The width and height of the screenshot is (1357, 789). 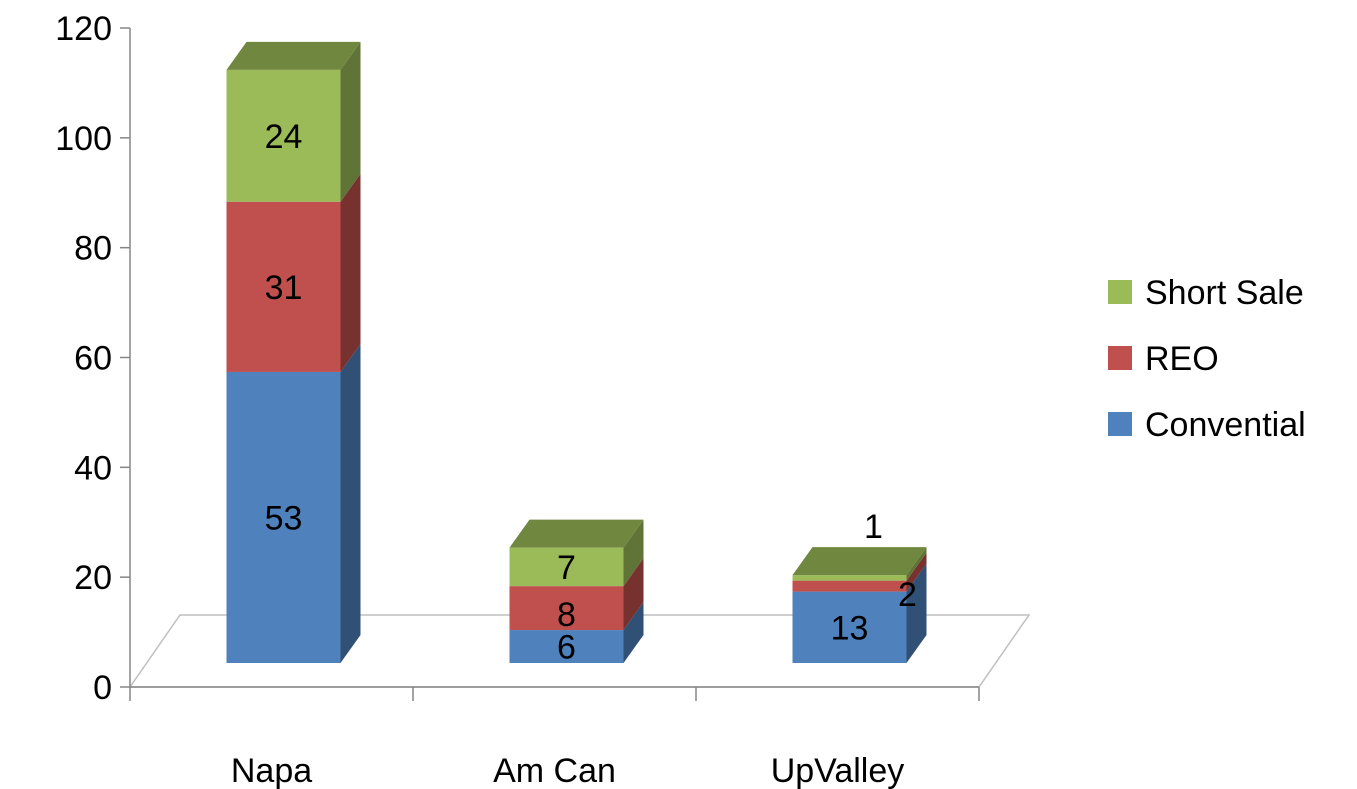 What do you see at coordinates (93, 359) in the screenshot?
I see `y-tick-label: 60` at bounding box center [93, 359].